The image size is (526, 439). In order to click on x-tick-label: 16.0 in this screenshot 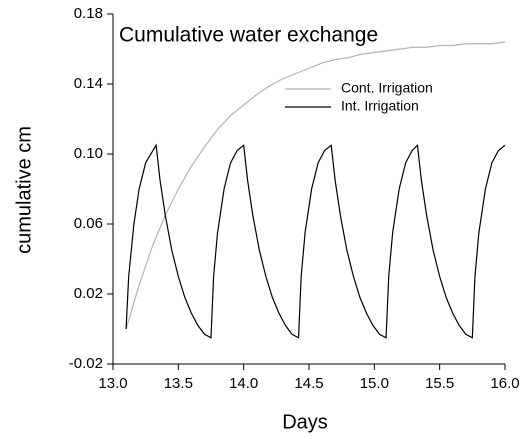, I will do `click(504, 383)`.